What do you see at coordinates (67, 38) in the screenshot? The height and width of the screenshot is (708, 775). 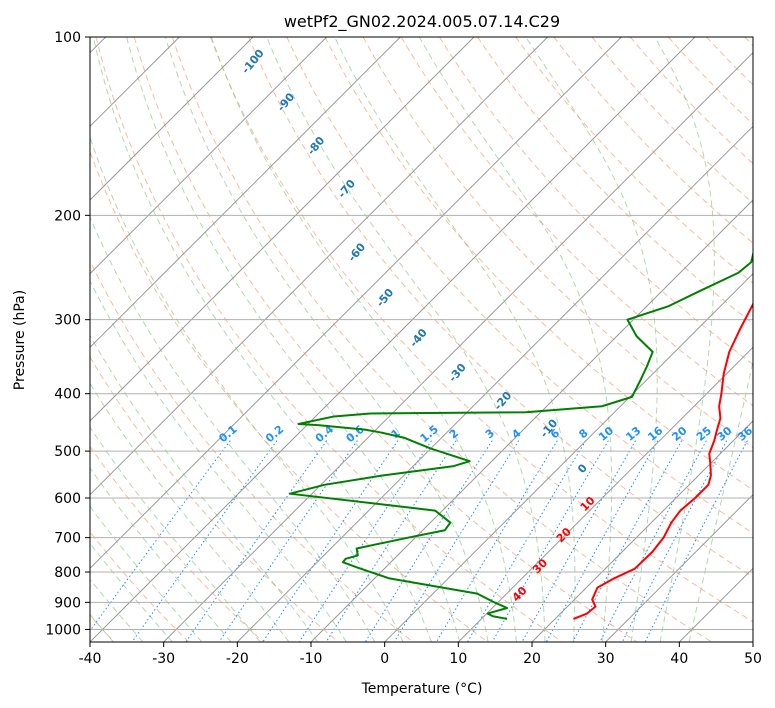 I see `y-tick-label: 100` at bounding box center [67, 38].